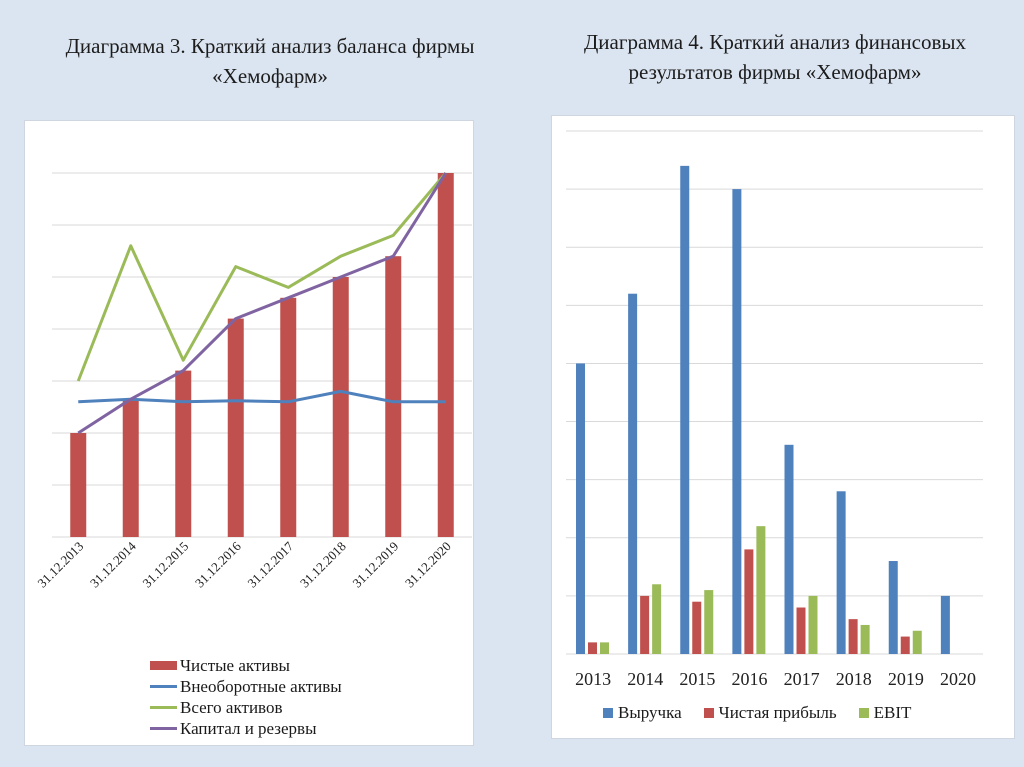 This screenshot has width=1024, height=767. What do you see at coordinates (165, 565) in the screenshot?
I see `x-axis-label: 31.12.2015` at bounding box center [165, 565].